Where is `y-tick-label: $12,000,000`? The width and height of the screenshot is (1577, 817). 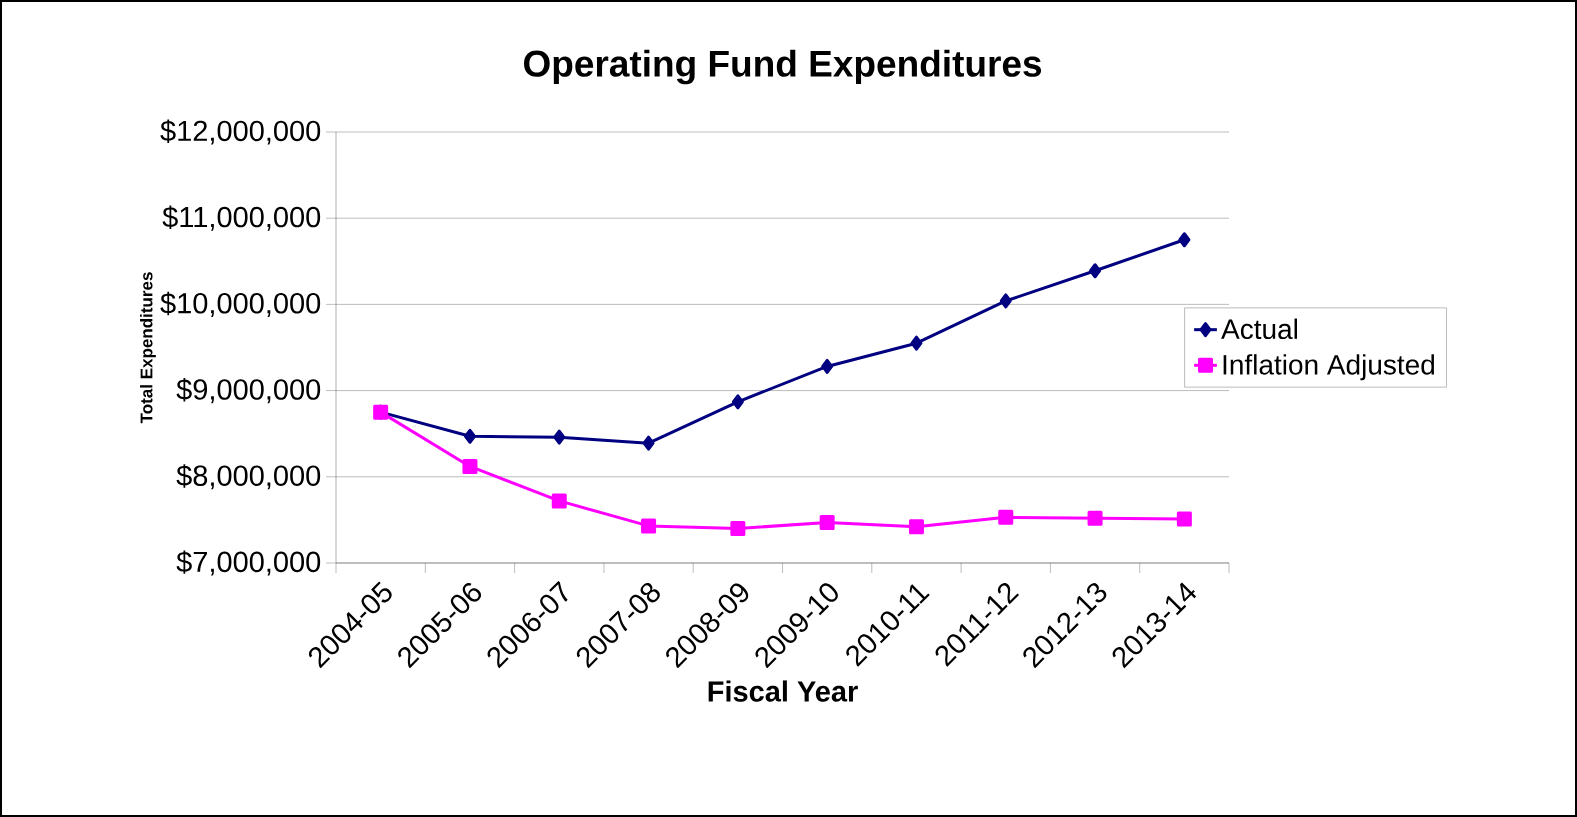
y-tick-label: $12,000,000 is located at coordinates (240, 132).